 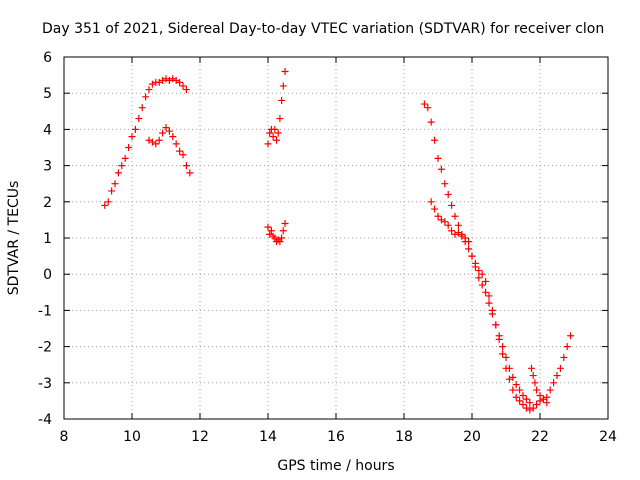 I want to click on y-tick-labels: -4 -3 -2 -1 0 1 2 3 4 5 6, so click(x=45, y=239).